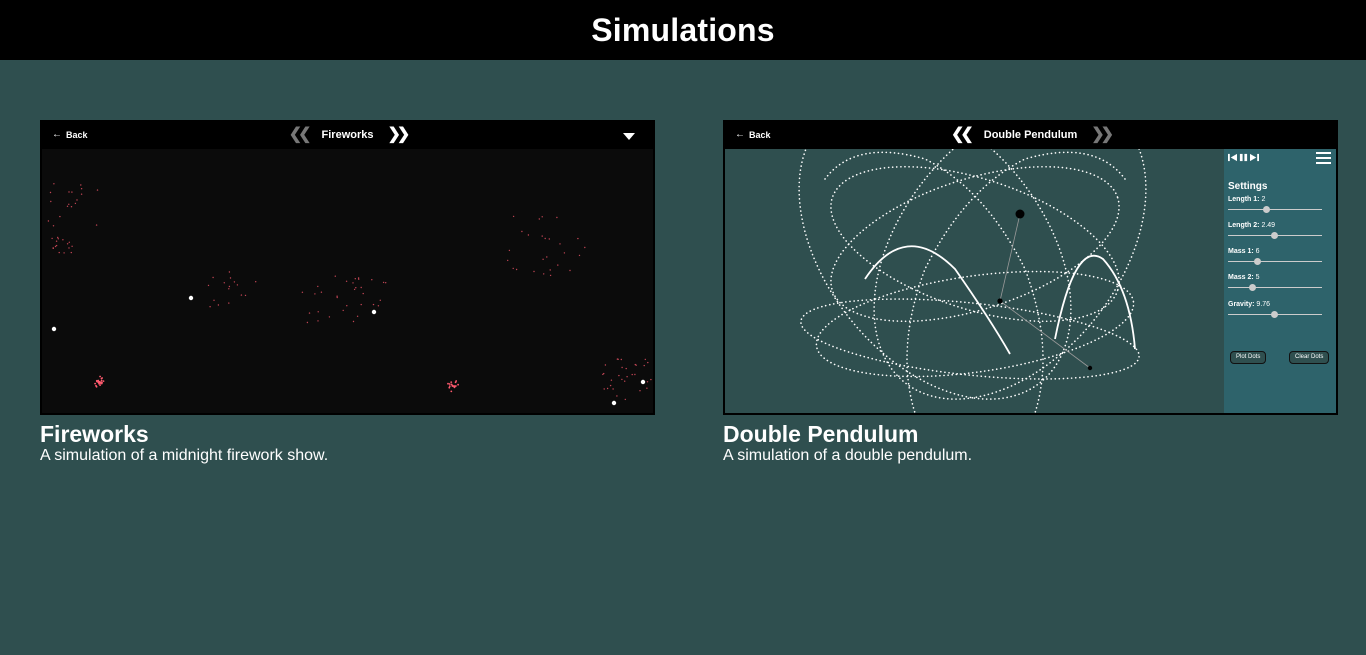 Image resolution: width=1366 pixels, height=655 pixels. Describe the element at coordinates (937, 300) in the screenshot. I see `trace-path` at that location.